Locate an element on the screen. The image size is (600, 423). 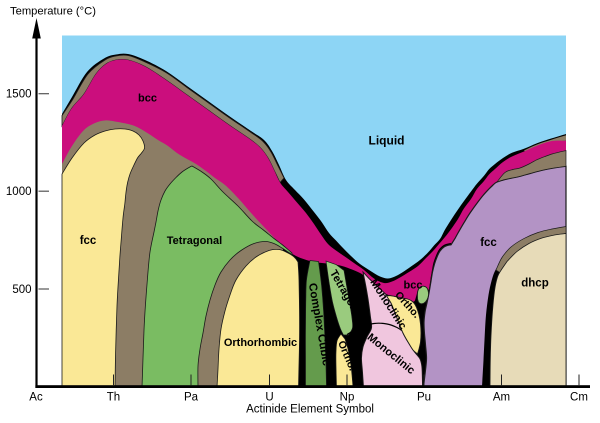
svg-text: Temperature (°C) is located at coordinates (53, 12).